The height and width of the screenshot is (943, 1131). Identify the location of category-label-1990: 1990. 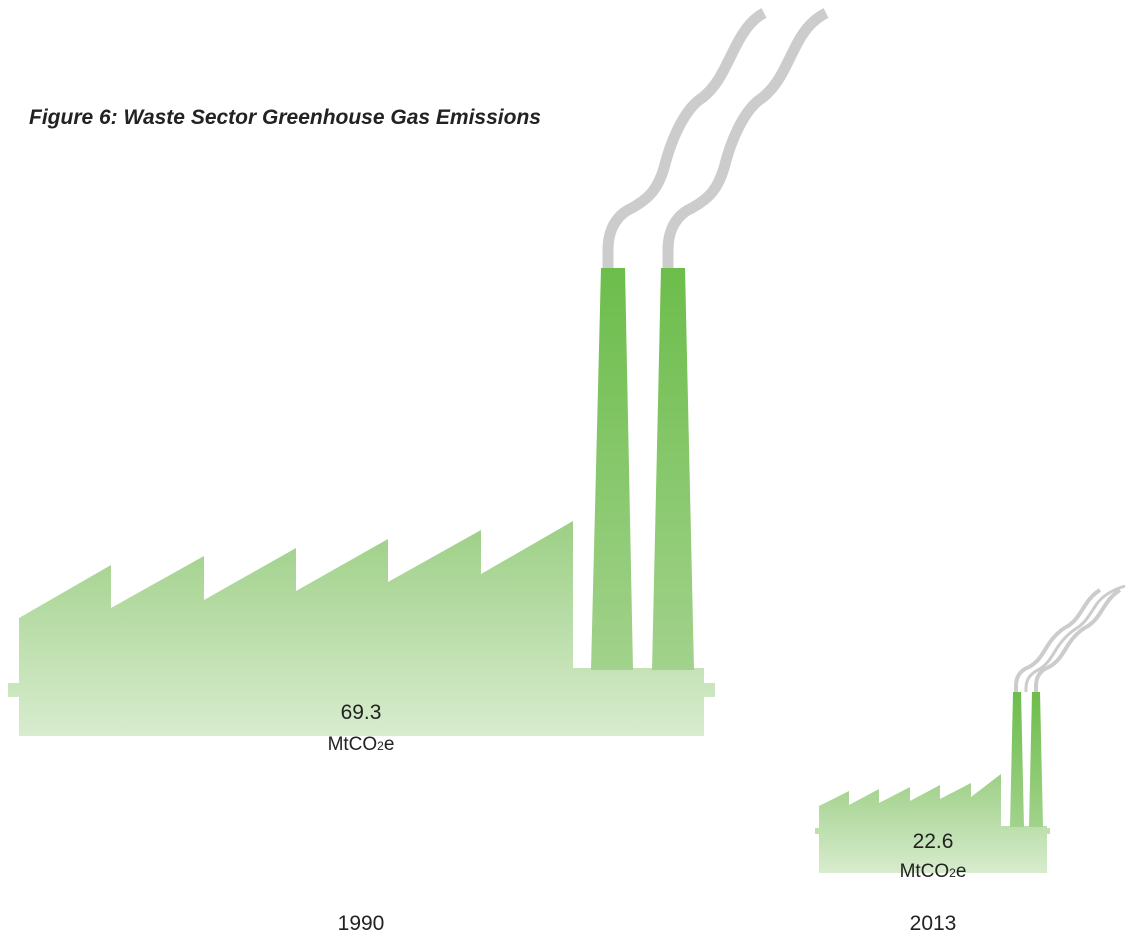
(361, 923).